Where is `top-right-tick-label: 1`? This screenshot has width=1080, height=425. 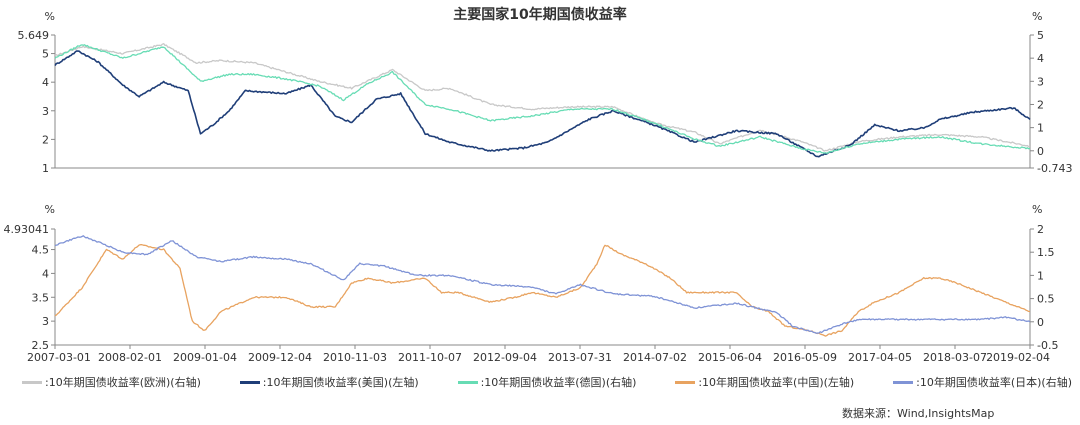 top-right-tick-label: 1 is located at coordinates (1040, 128).